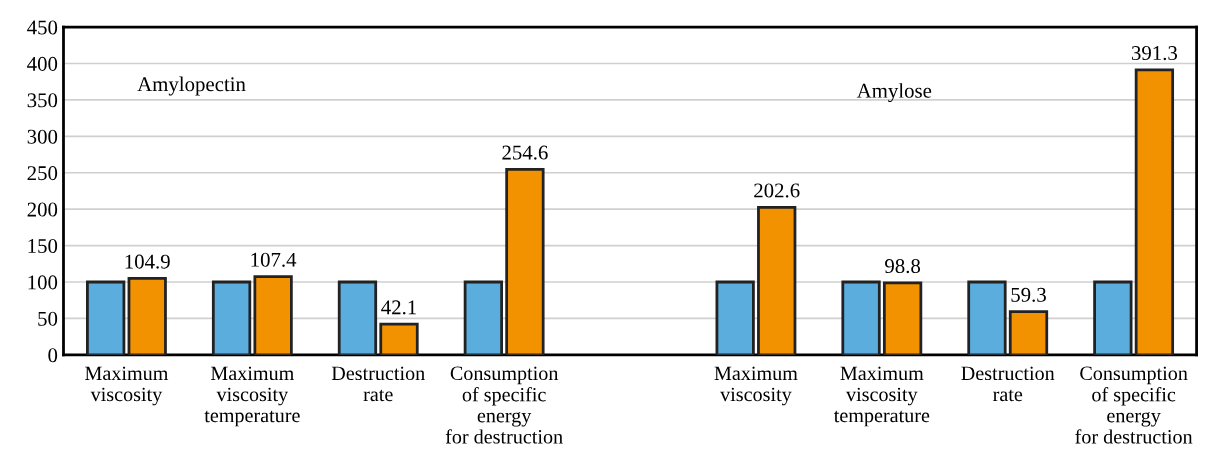  Describe the element at coordinates (42, 63) in the screenshot. I see `y-tick-label: 400` at that location.